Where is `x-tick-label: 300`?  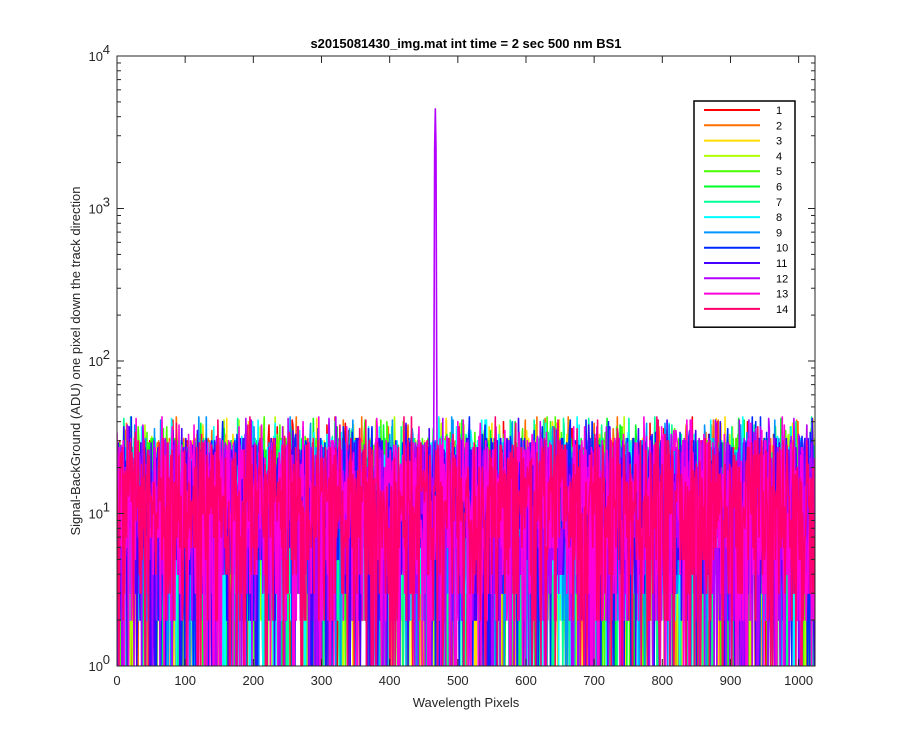
x-tick-label: 300 is located at coordinates (322, 680).